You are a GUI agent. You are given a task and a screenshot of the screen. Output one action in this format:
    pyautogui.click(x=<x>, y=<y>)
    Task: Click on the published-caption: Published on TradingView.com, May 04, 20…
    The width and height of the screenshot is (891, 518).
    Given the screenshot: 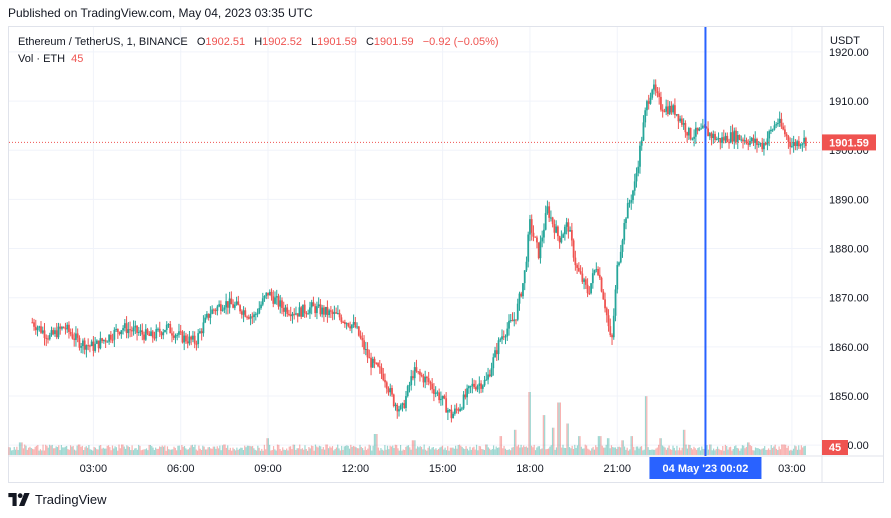 What is the action you would take?
    pyautogui.click(x=160, y=13)
    